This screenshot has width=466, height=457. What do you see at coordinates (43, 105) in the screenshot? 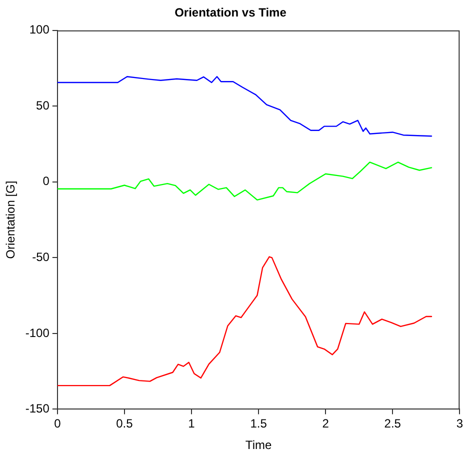
I see `y-tick-label: 50` at bounding box center [43, 105].